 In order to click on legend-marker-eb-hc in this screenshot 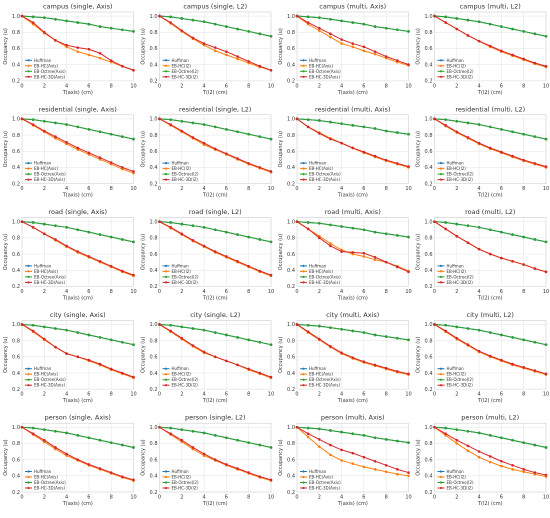, I will do `click(166, 477)`.